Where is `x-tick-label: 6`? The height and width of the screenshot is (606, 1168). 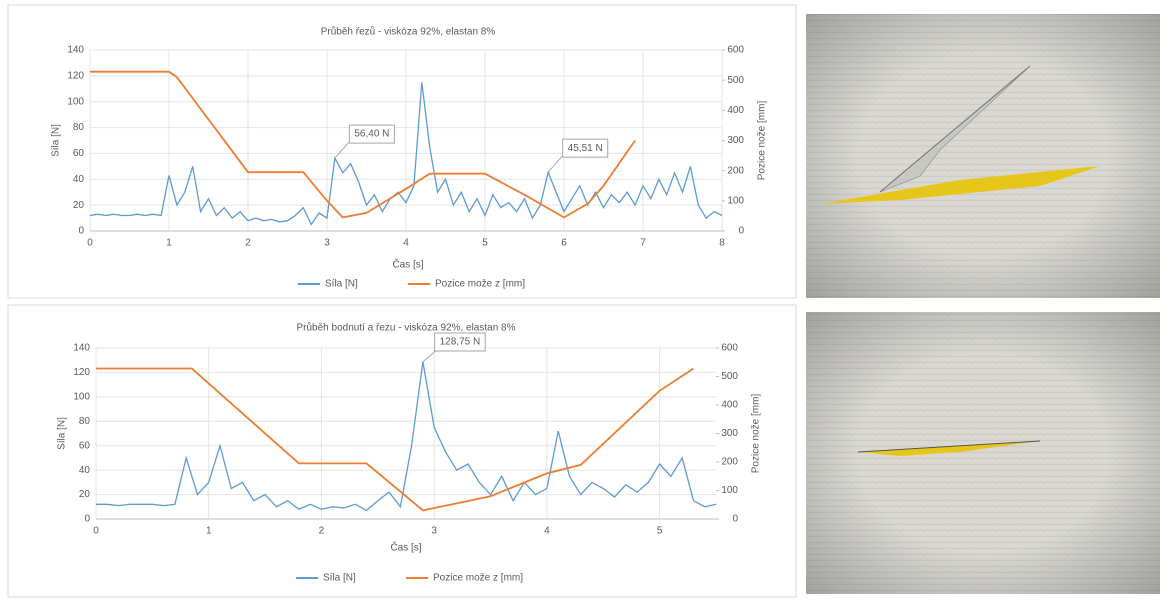
x-tick-label: 6 is located at coordinates (564, 243).